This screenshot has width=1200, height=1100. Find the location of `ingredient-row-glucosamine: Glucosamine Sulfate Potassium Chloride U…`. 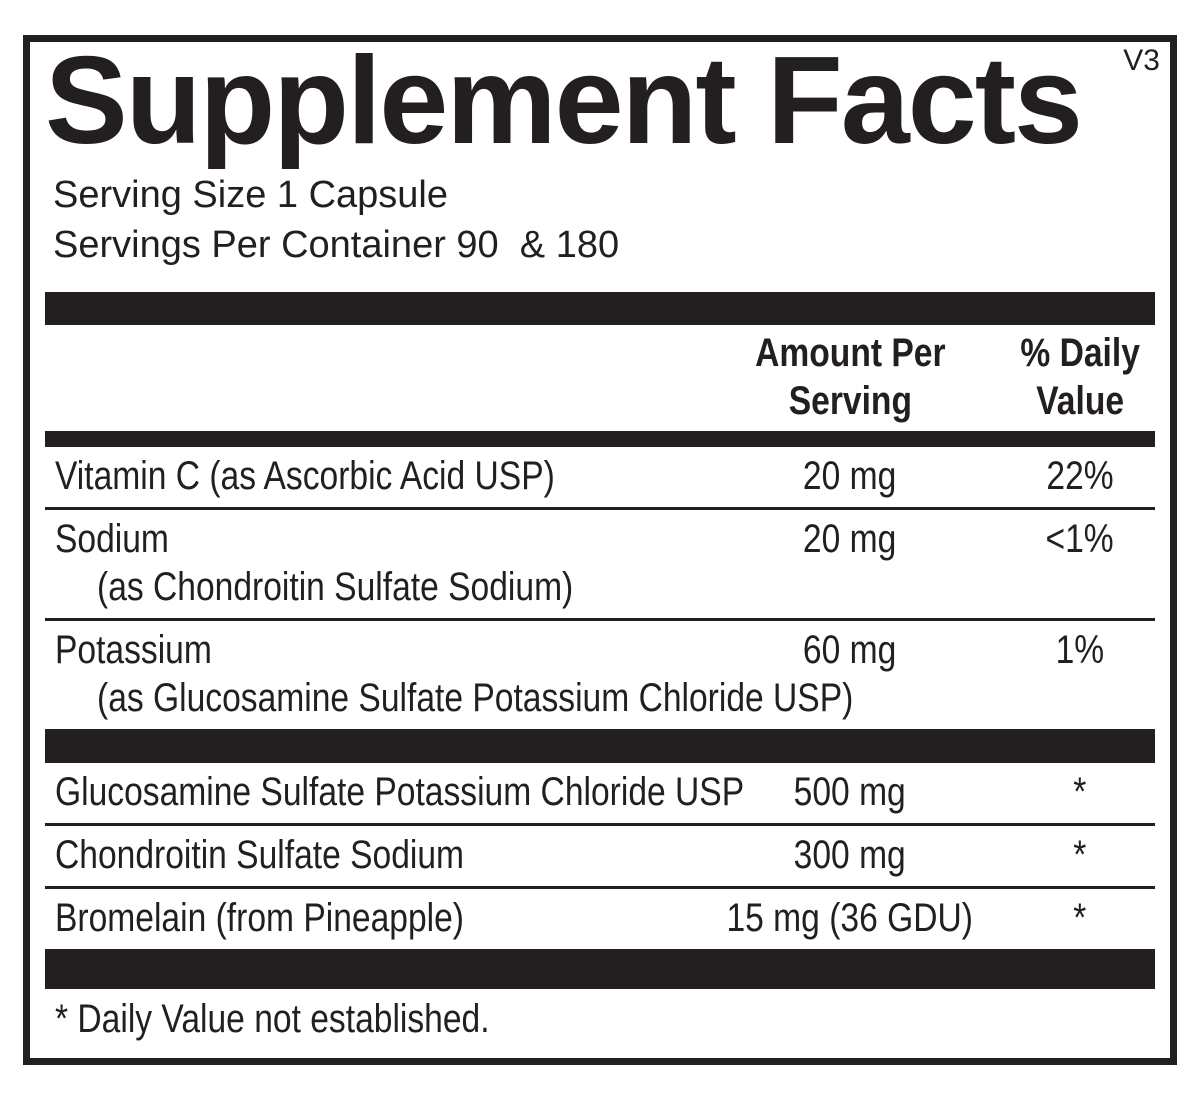

ingredient-row-glucosamine: Glucosamine Sulfate Potassium Chloride U… is located at coordinates (600, 793).